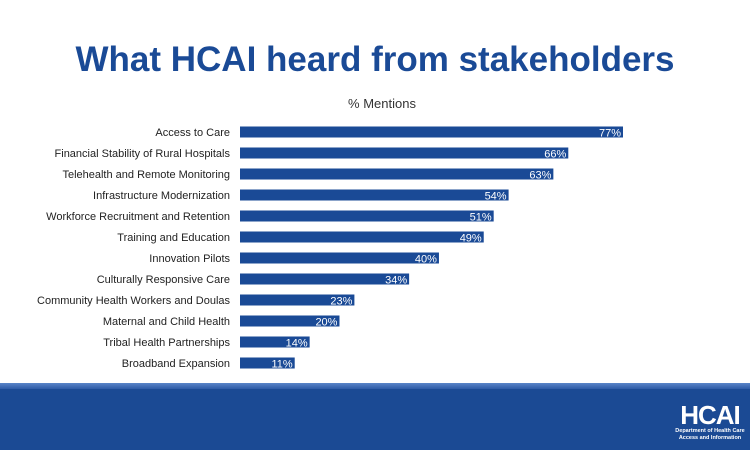 Image resolution: width=750 pixels, height=450 pixels. Describe the element at coordinates (471, 239) in the screenshot. I see `data-label: 49%` at that location.